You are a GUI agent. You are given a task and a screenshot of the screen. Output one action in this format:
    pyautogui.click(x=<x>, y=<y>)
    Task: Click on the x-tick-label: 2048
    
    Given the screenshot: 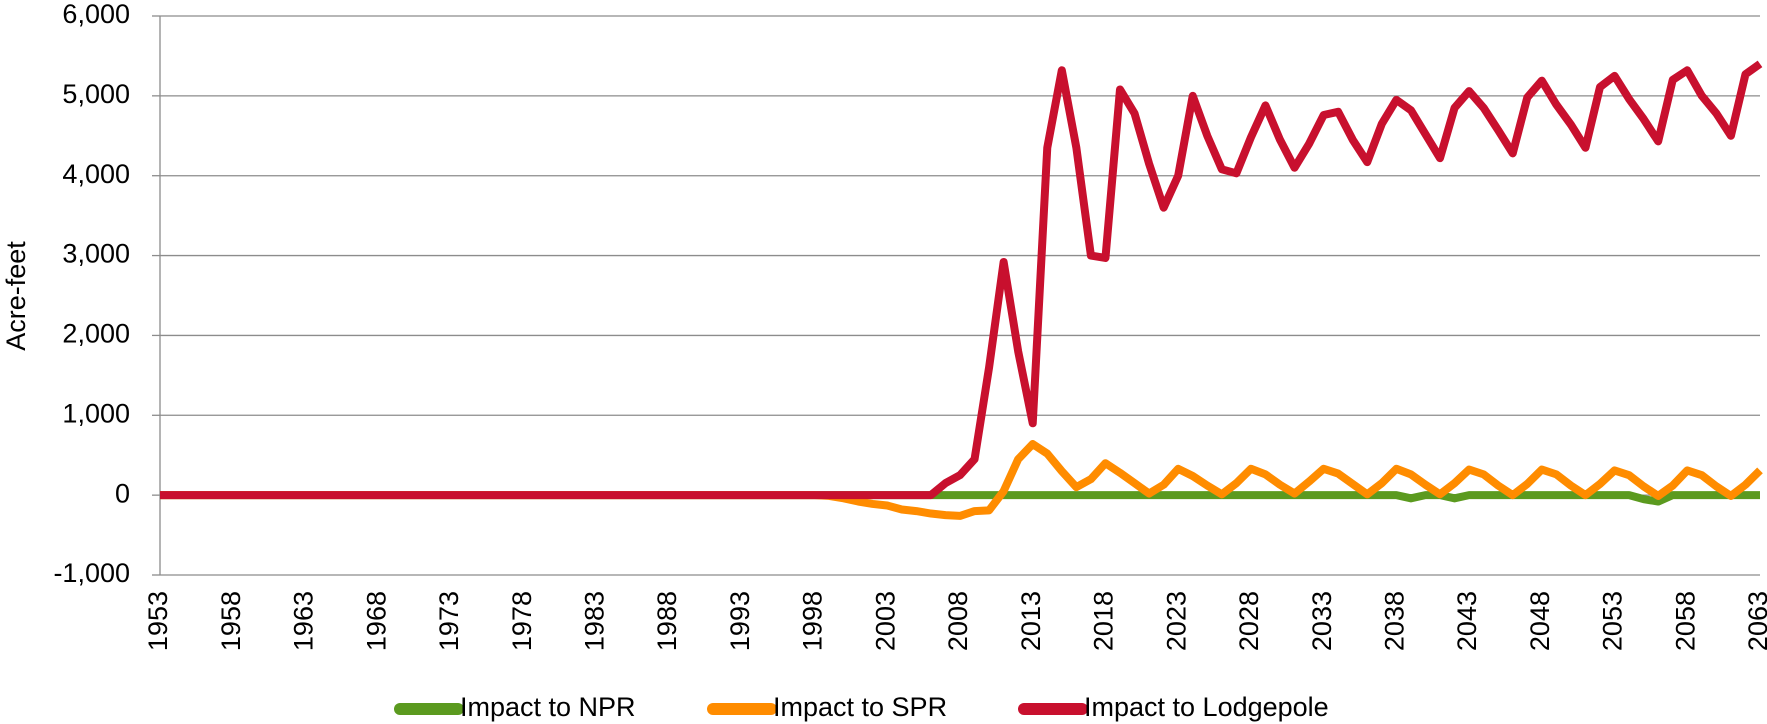 What is the action you would take?
    pyautogui.click(x=1540, y=621)
    